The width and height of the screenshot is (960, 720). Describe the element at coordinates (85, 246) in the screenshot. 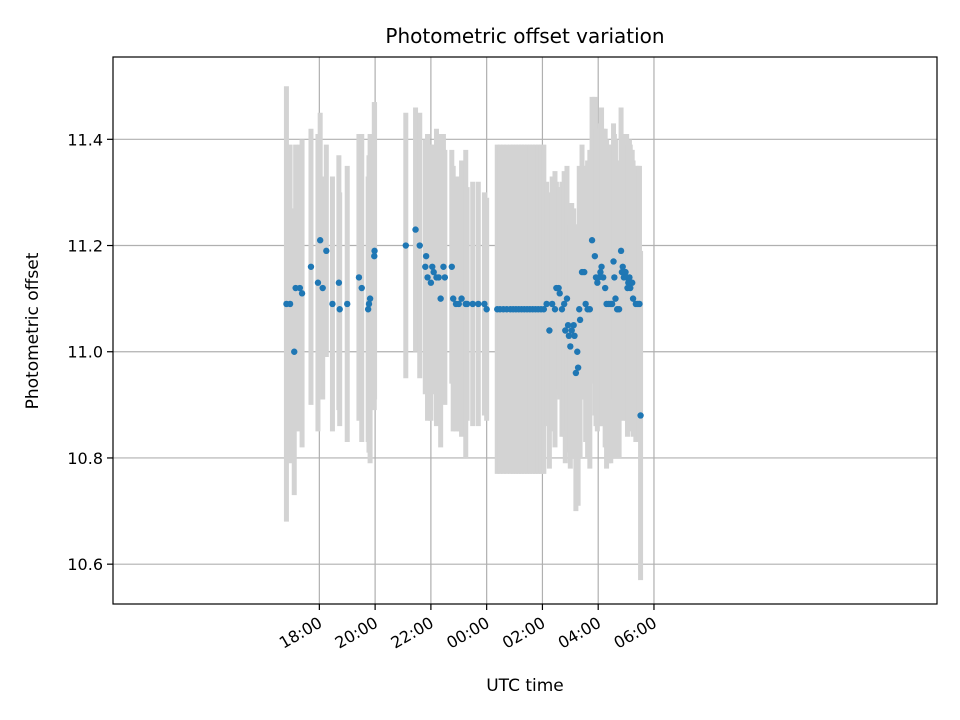

I see `y-tick-label: 11.2` at that location.